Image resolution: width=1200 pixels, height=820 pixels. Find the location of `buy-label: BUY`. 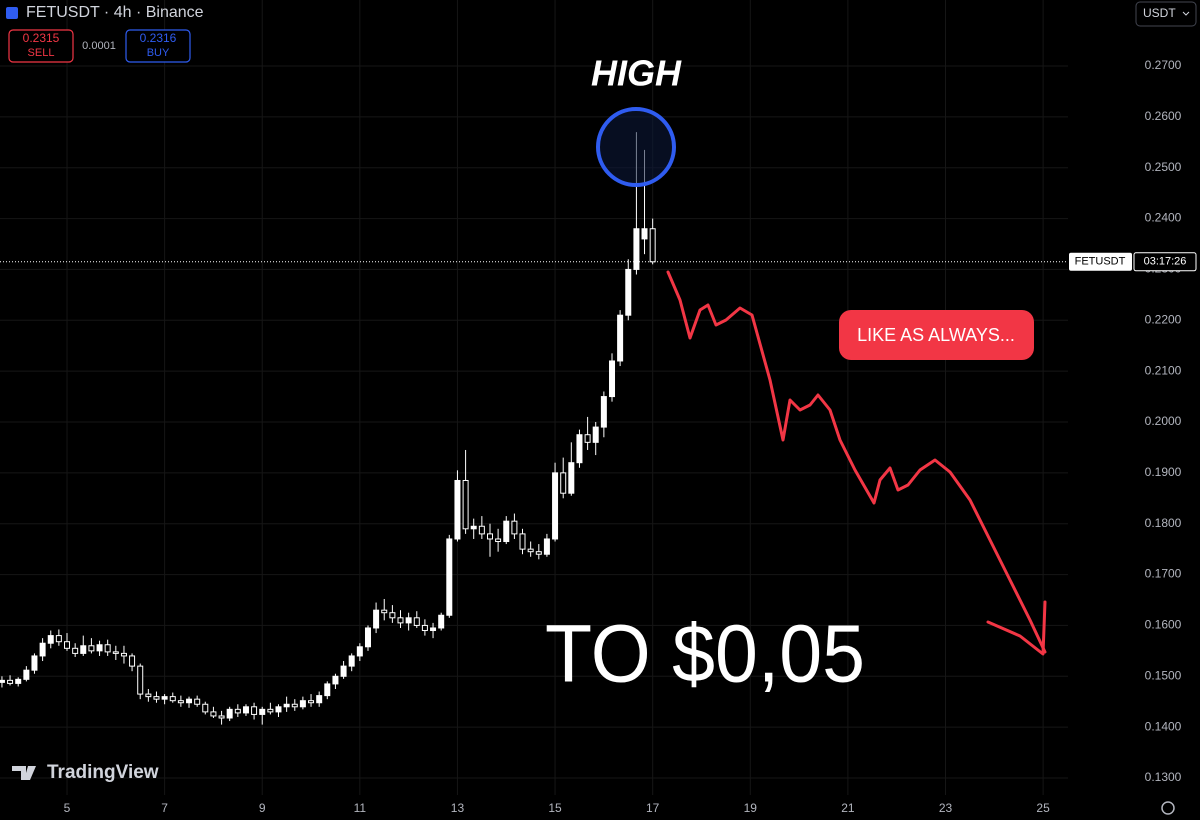

buy-label: BUY is located at coordinates (158, 53).